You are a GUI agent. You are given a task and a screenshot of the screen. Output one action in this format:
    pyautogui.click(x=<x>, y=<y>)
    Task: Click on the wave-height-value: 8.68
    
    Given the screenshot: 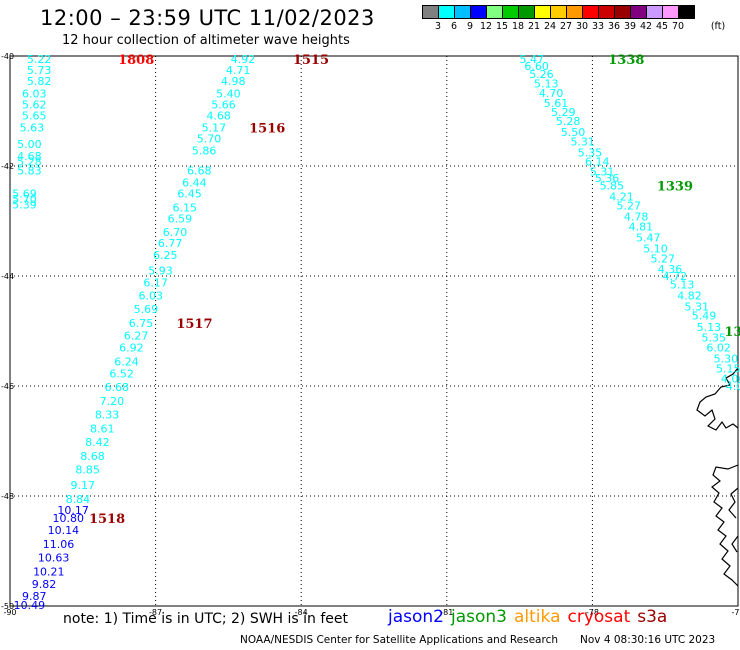 What is the action you would take?
    pyautogui.click(x=92, y=456)
    